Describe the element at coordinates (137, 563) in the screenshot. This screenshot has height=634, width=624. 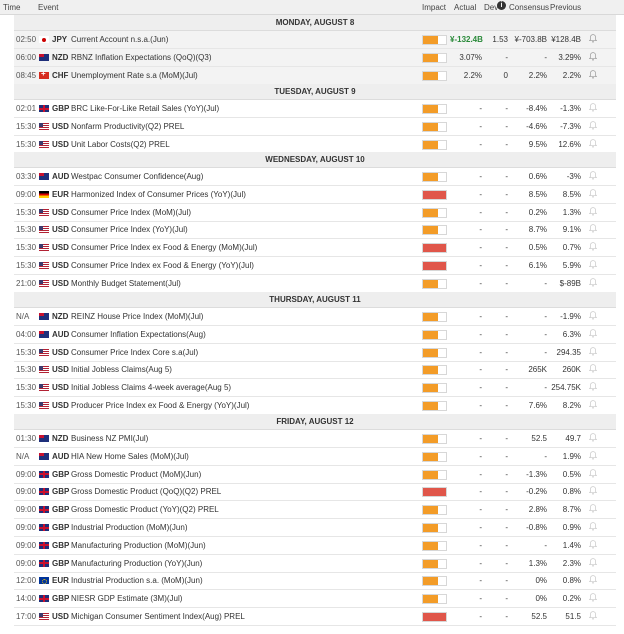
I see `event-name: Manufacturing Production (YoY)(Jun)` at that location.